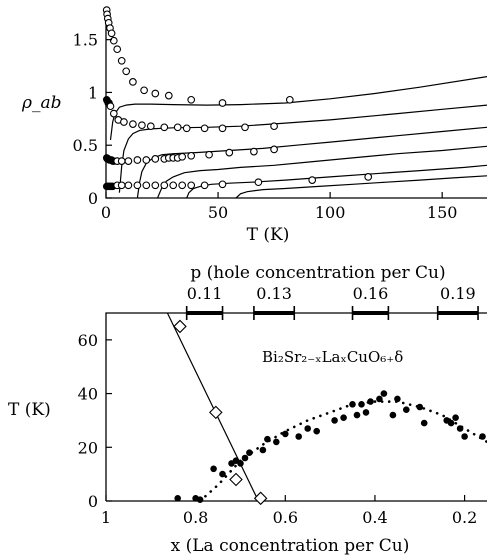  What do you see at coordinates (332, 302) in the screenshot?
I see `hole-concentration-top-axis: 0.11 0.13 0.16 0.19` at bounding box center [332, 302].